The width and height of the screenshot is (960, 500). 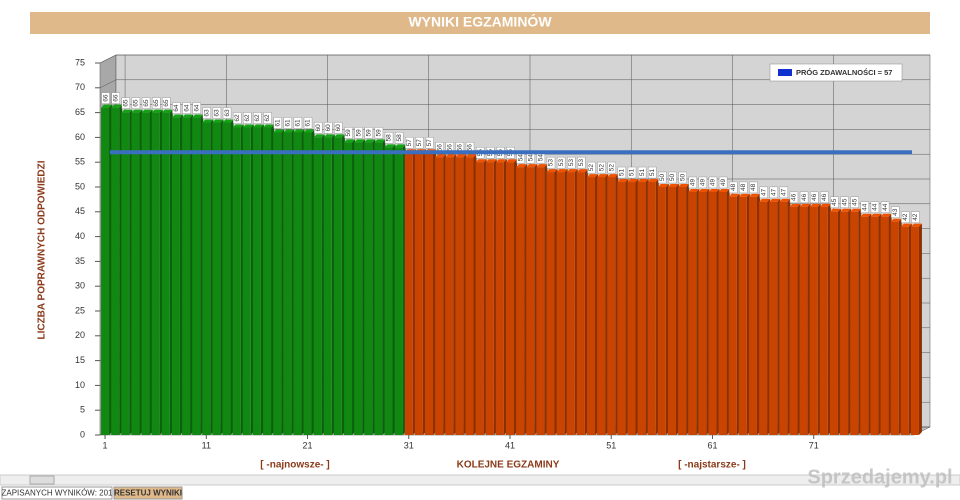 I want to click on data-label: 60, so click(x=338, y=128).